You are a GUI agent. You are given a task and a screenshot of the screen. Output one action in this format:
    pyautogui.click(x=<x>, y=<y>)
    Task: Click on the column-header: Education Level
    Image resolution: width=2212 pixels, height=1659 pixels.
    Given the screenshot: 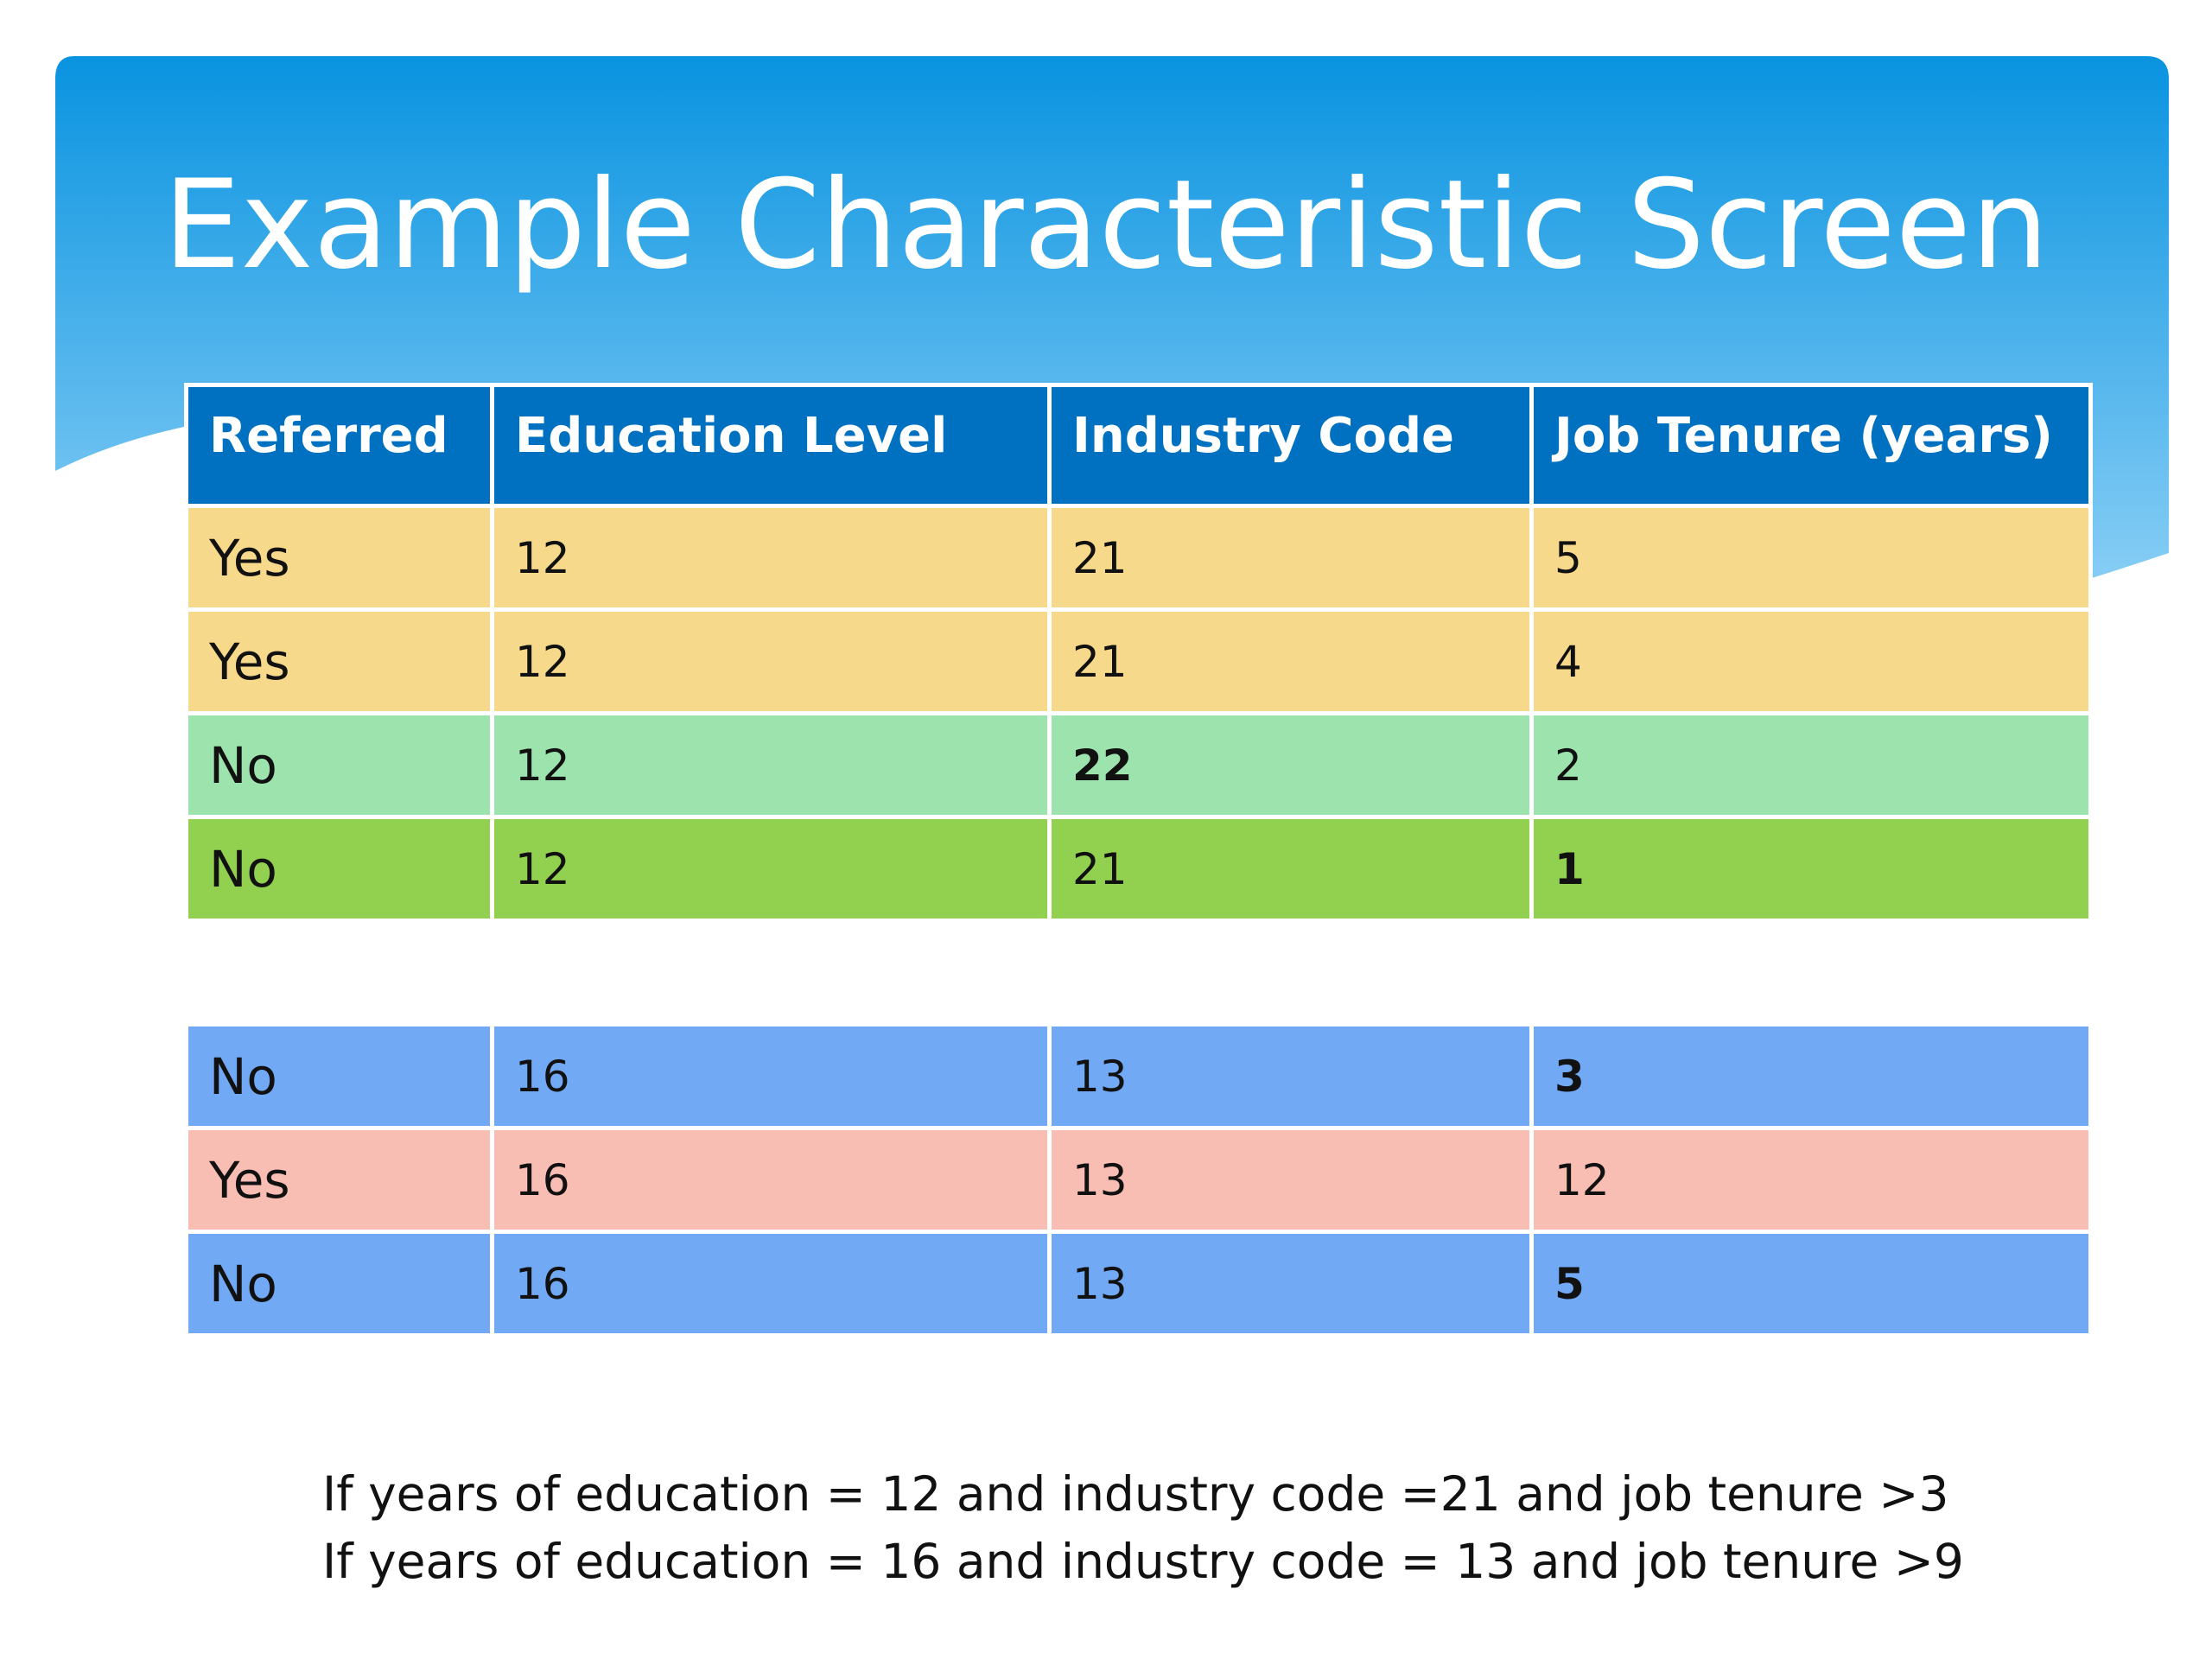 What is the action you would take?
    pyautogui.click(x=771, y=446)
    